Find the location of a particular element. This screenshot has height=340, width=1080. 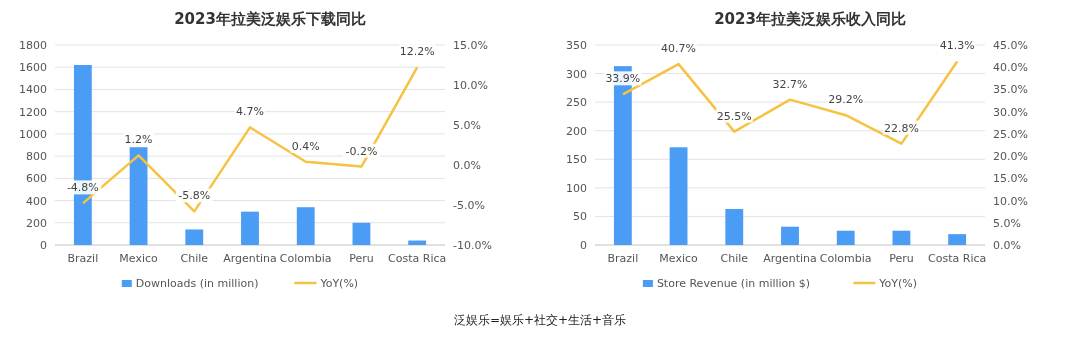

data-label: 0.4% is located at coordinates (305, 146).